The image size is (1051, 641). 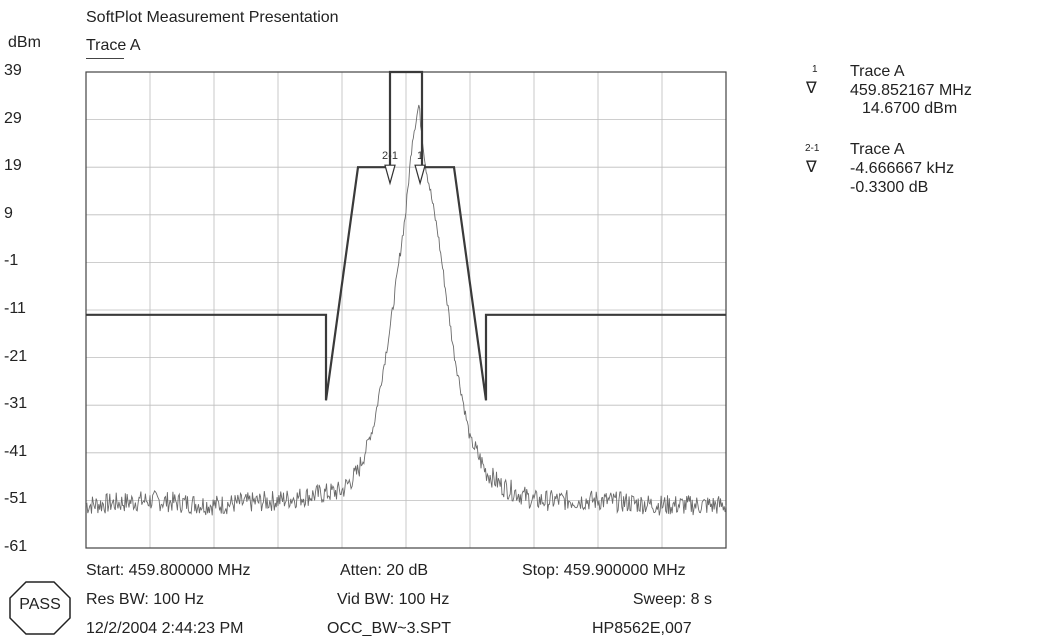 I want to click on marker-readout-1-trace: Trace A, so click(x=877, y=71).